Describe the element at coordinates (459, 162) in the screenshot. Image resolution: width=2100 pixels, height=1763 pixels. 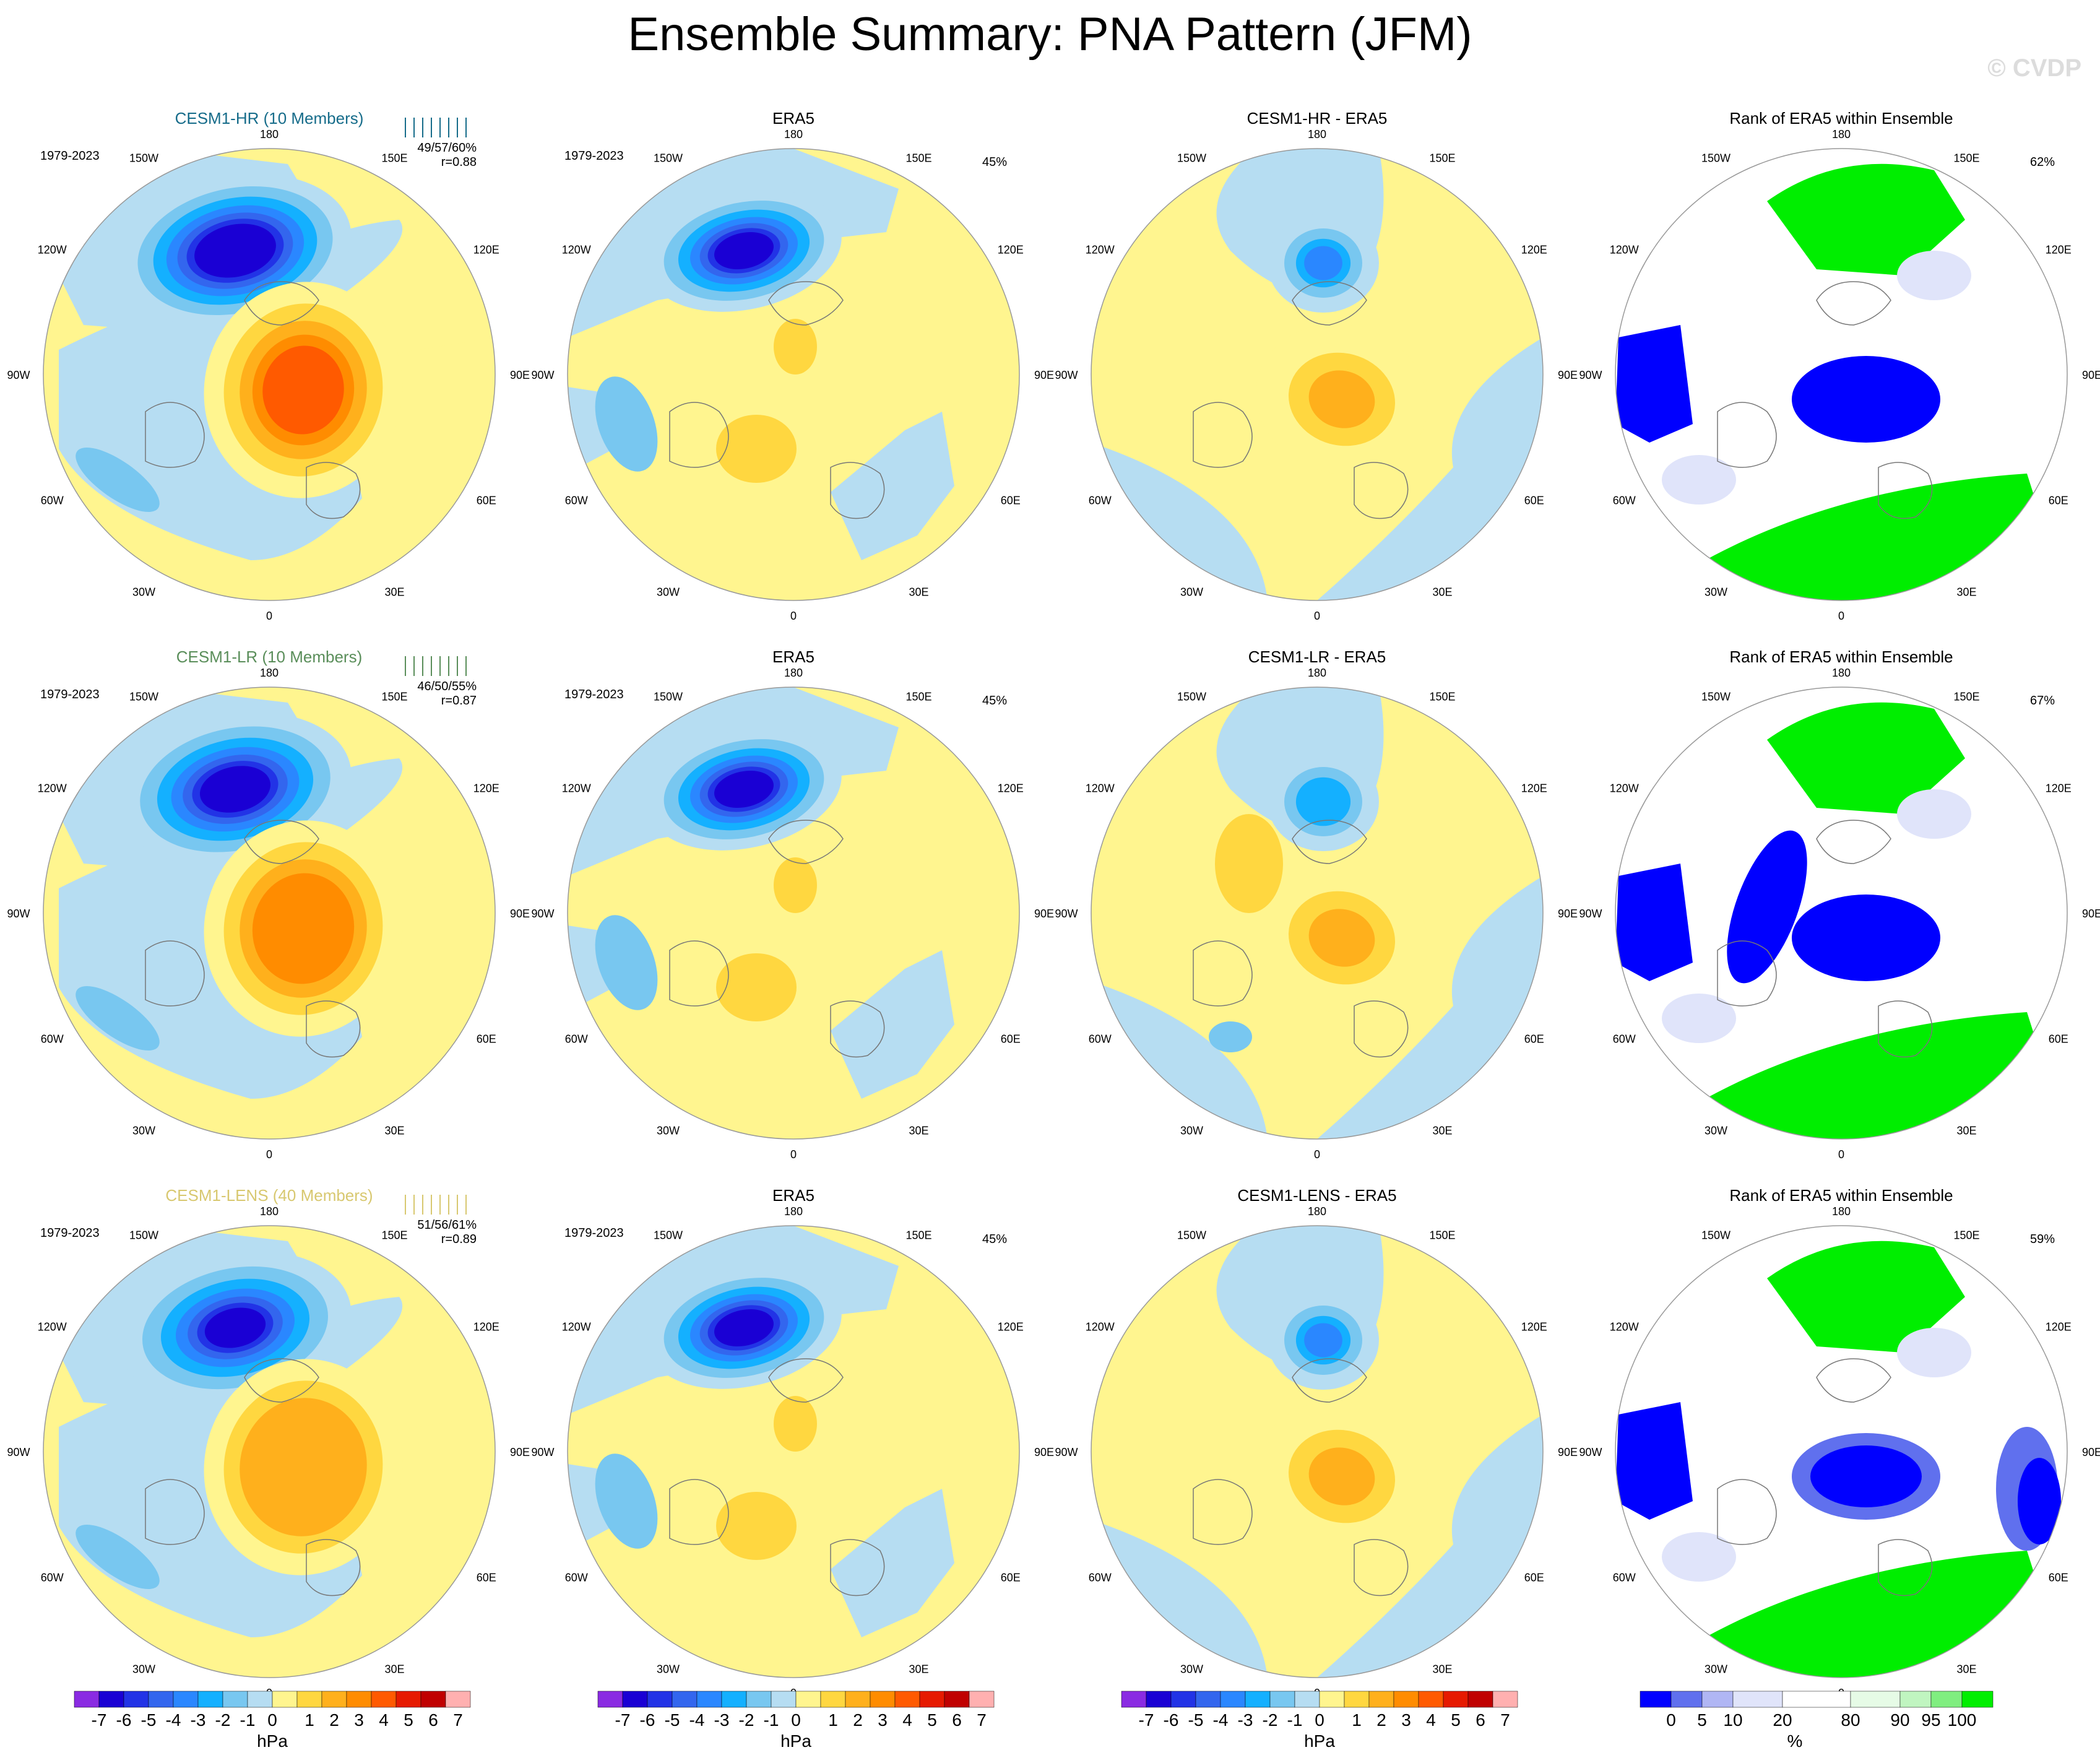
I see `correlation-label: r=0.88` at that location.